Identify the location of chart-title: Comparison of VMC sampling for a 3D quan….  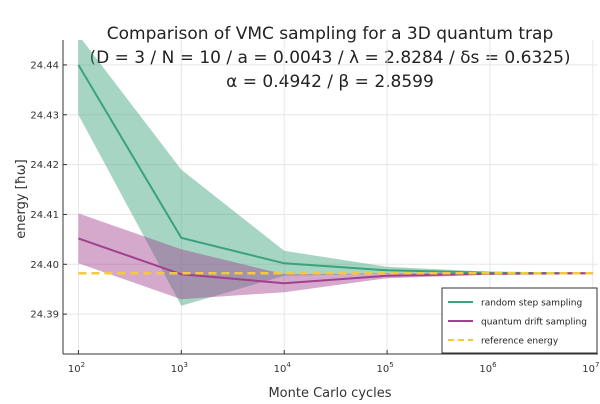
(329, 58).